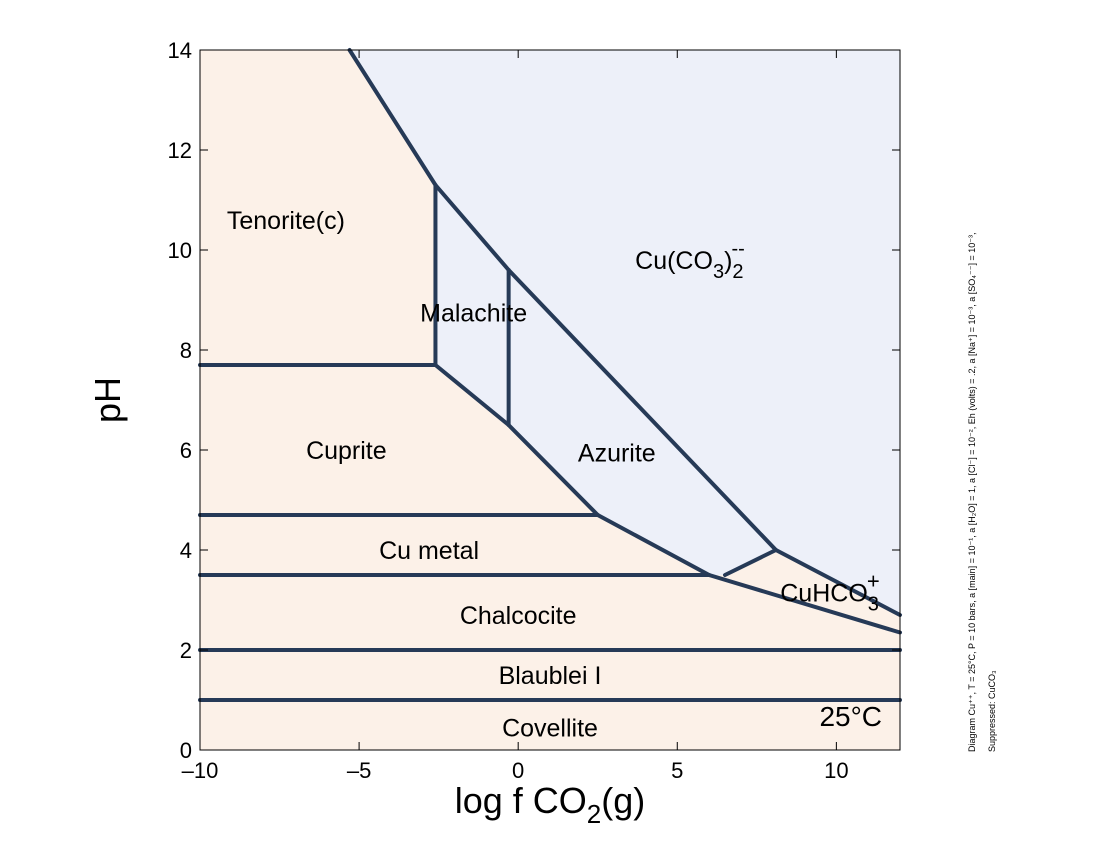  Describe the element at coordinates (186, 450) in the screenshot. I see `y-tick-label: 6` at that location.